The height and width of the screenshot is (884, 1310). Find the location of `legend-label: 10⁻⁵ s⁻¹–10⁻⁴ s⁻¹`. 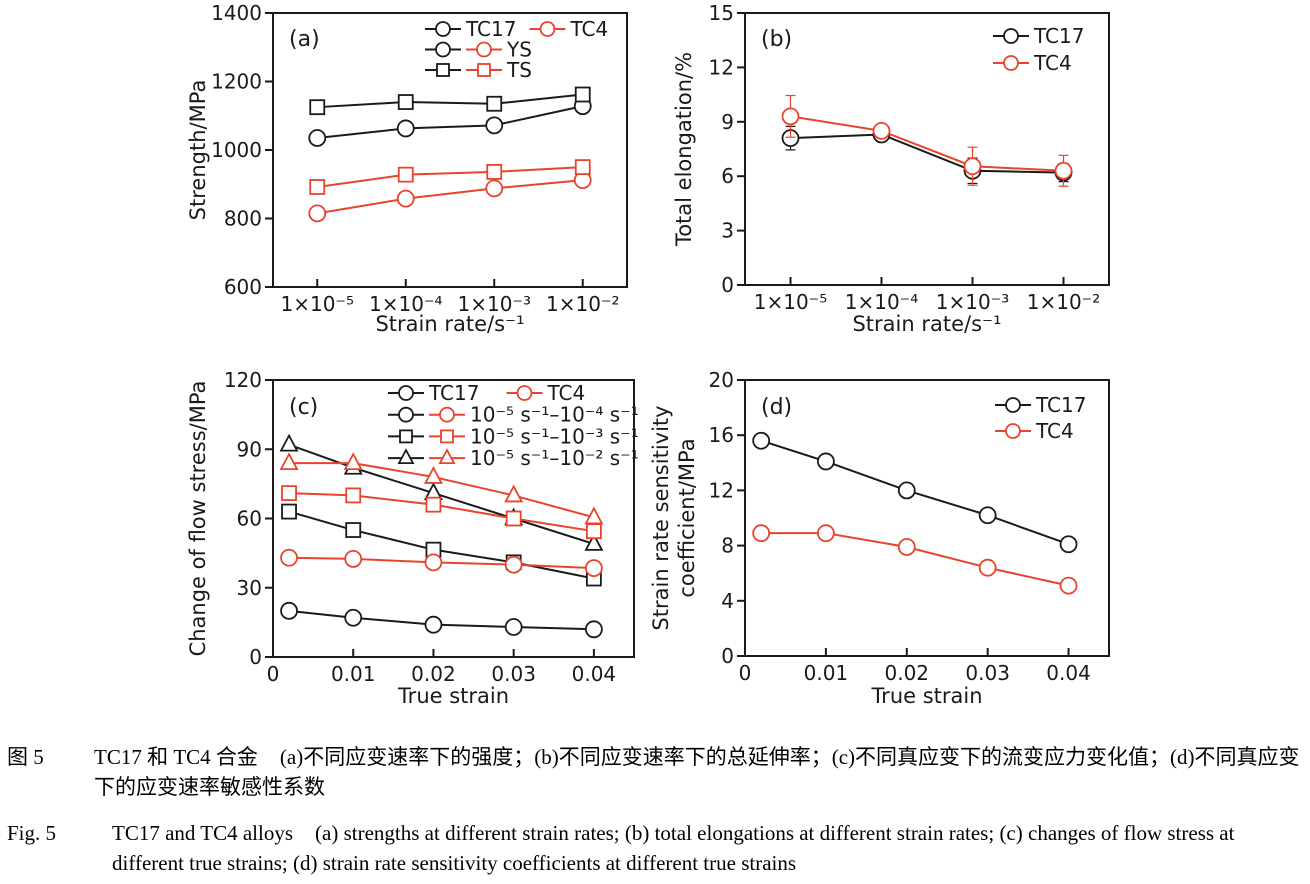

legend-label: 10⁻⁵ s⁻¹–10⁻⁴ s⁻¹ is located at coordinates (554, 415).